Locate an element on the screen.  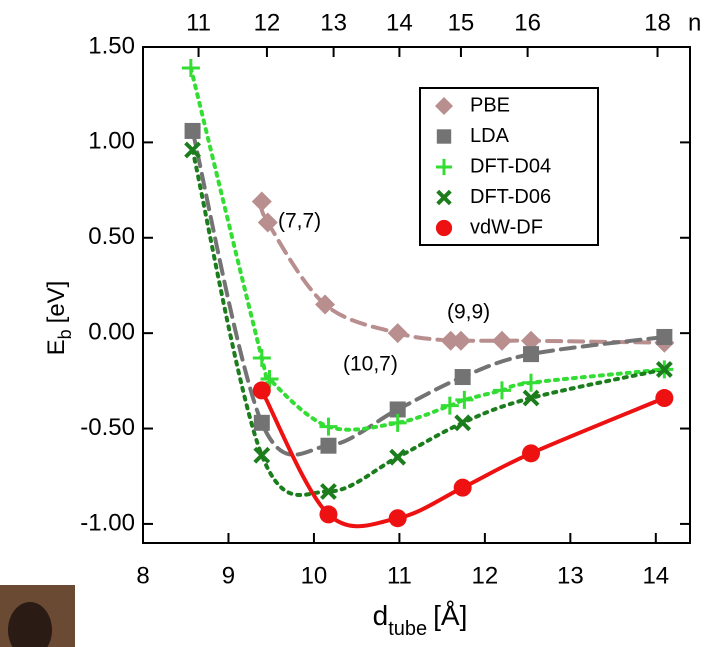
annotation: (9,9) is located at coordinates (468, 312).